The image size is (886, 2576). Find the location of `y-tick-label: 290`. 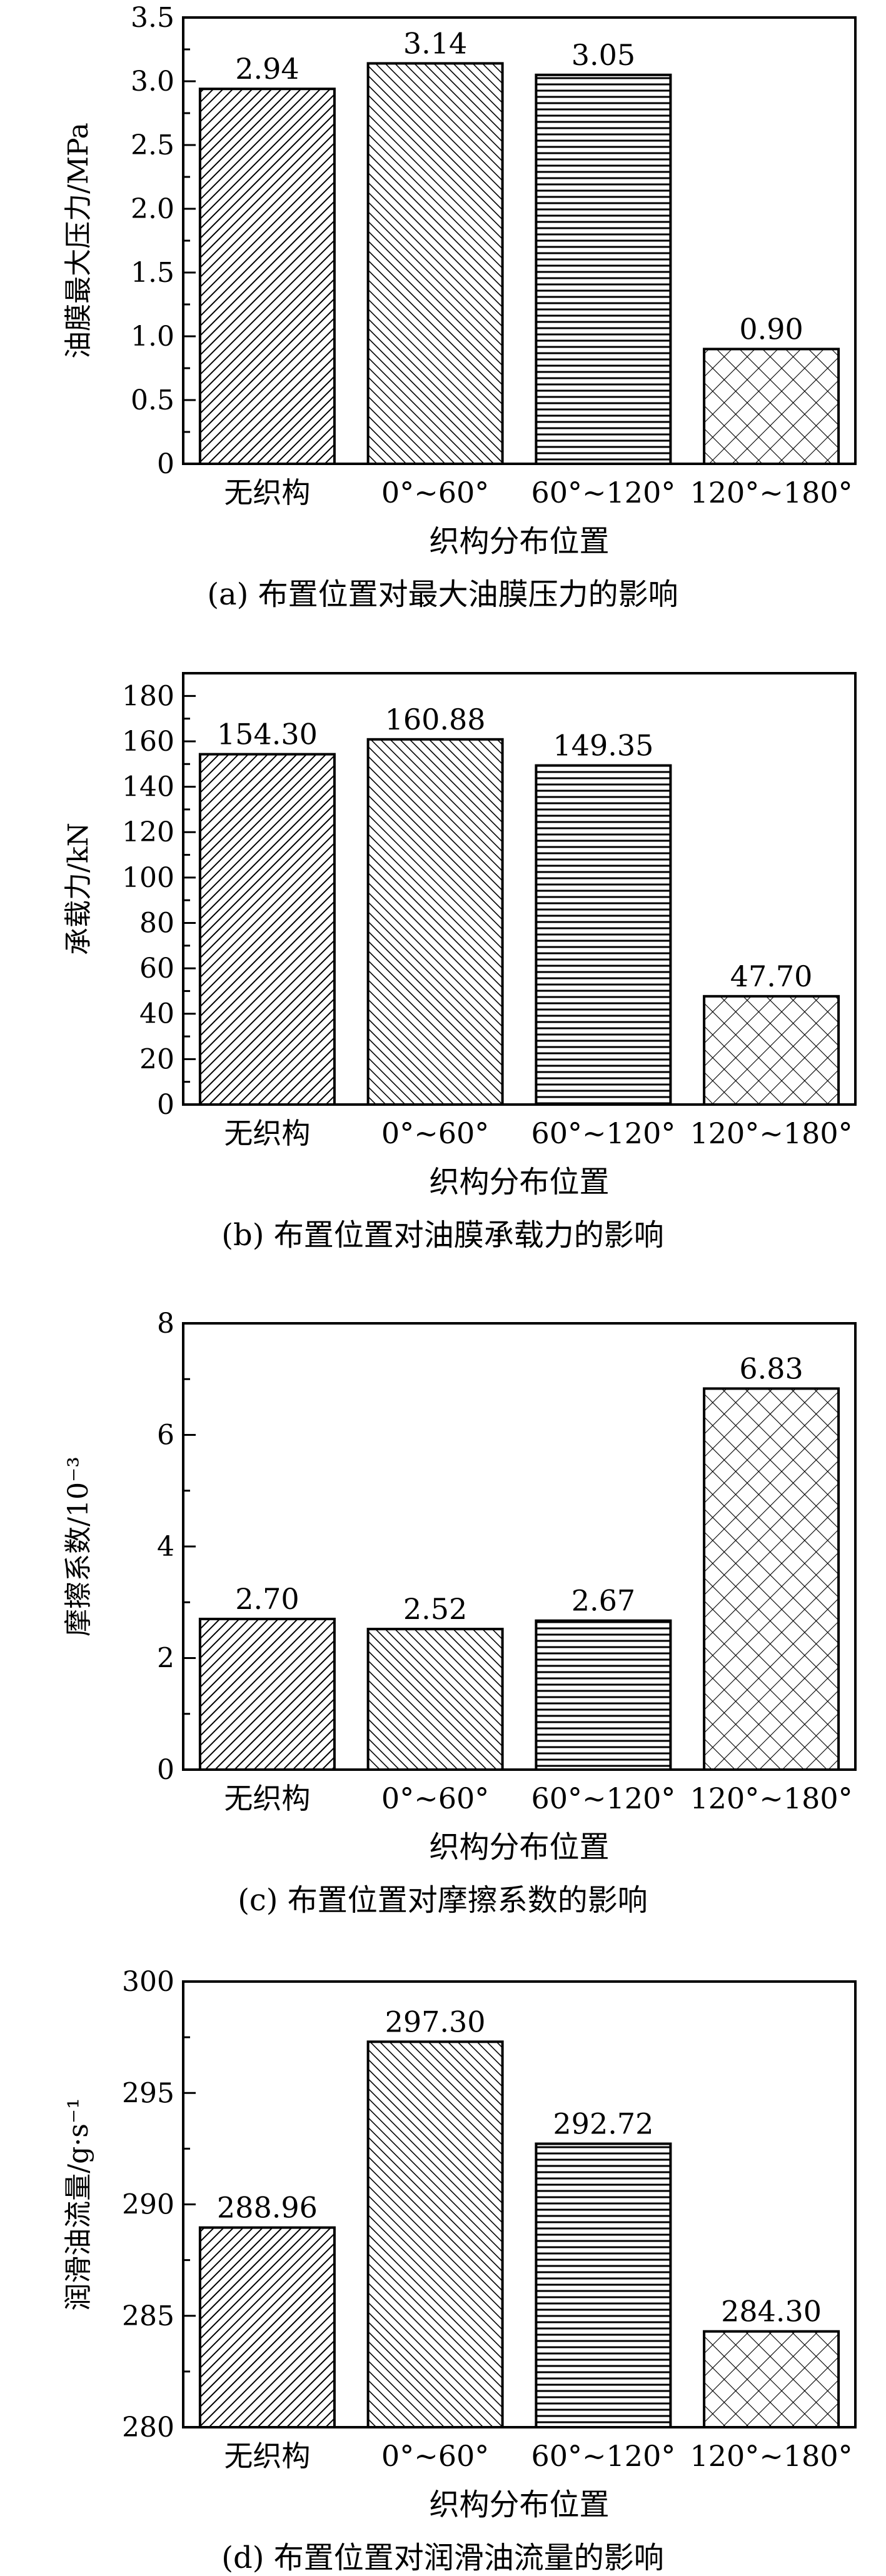

y-tick-label: 290 is located at coordinates (148, 2205).